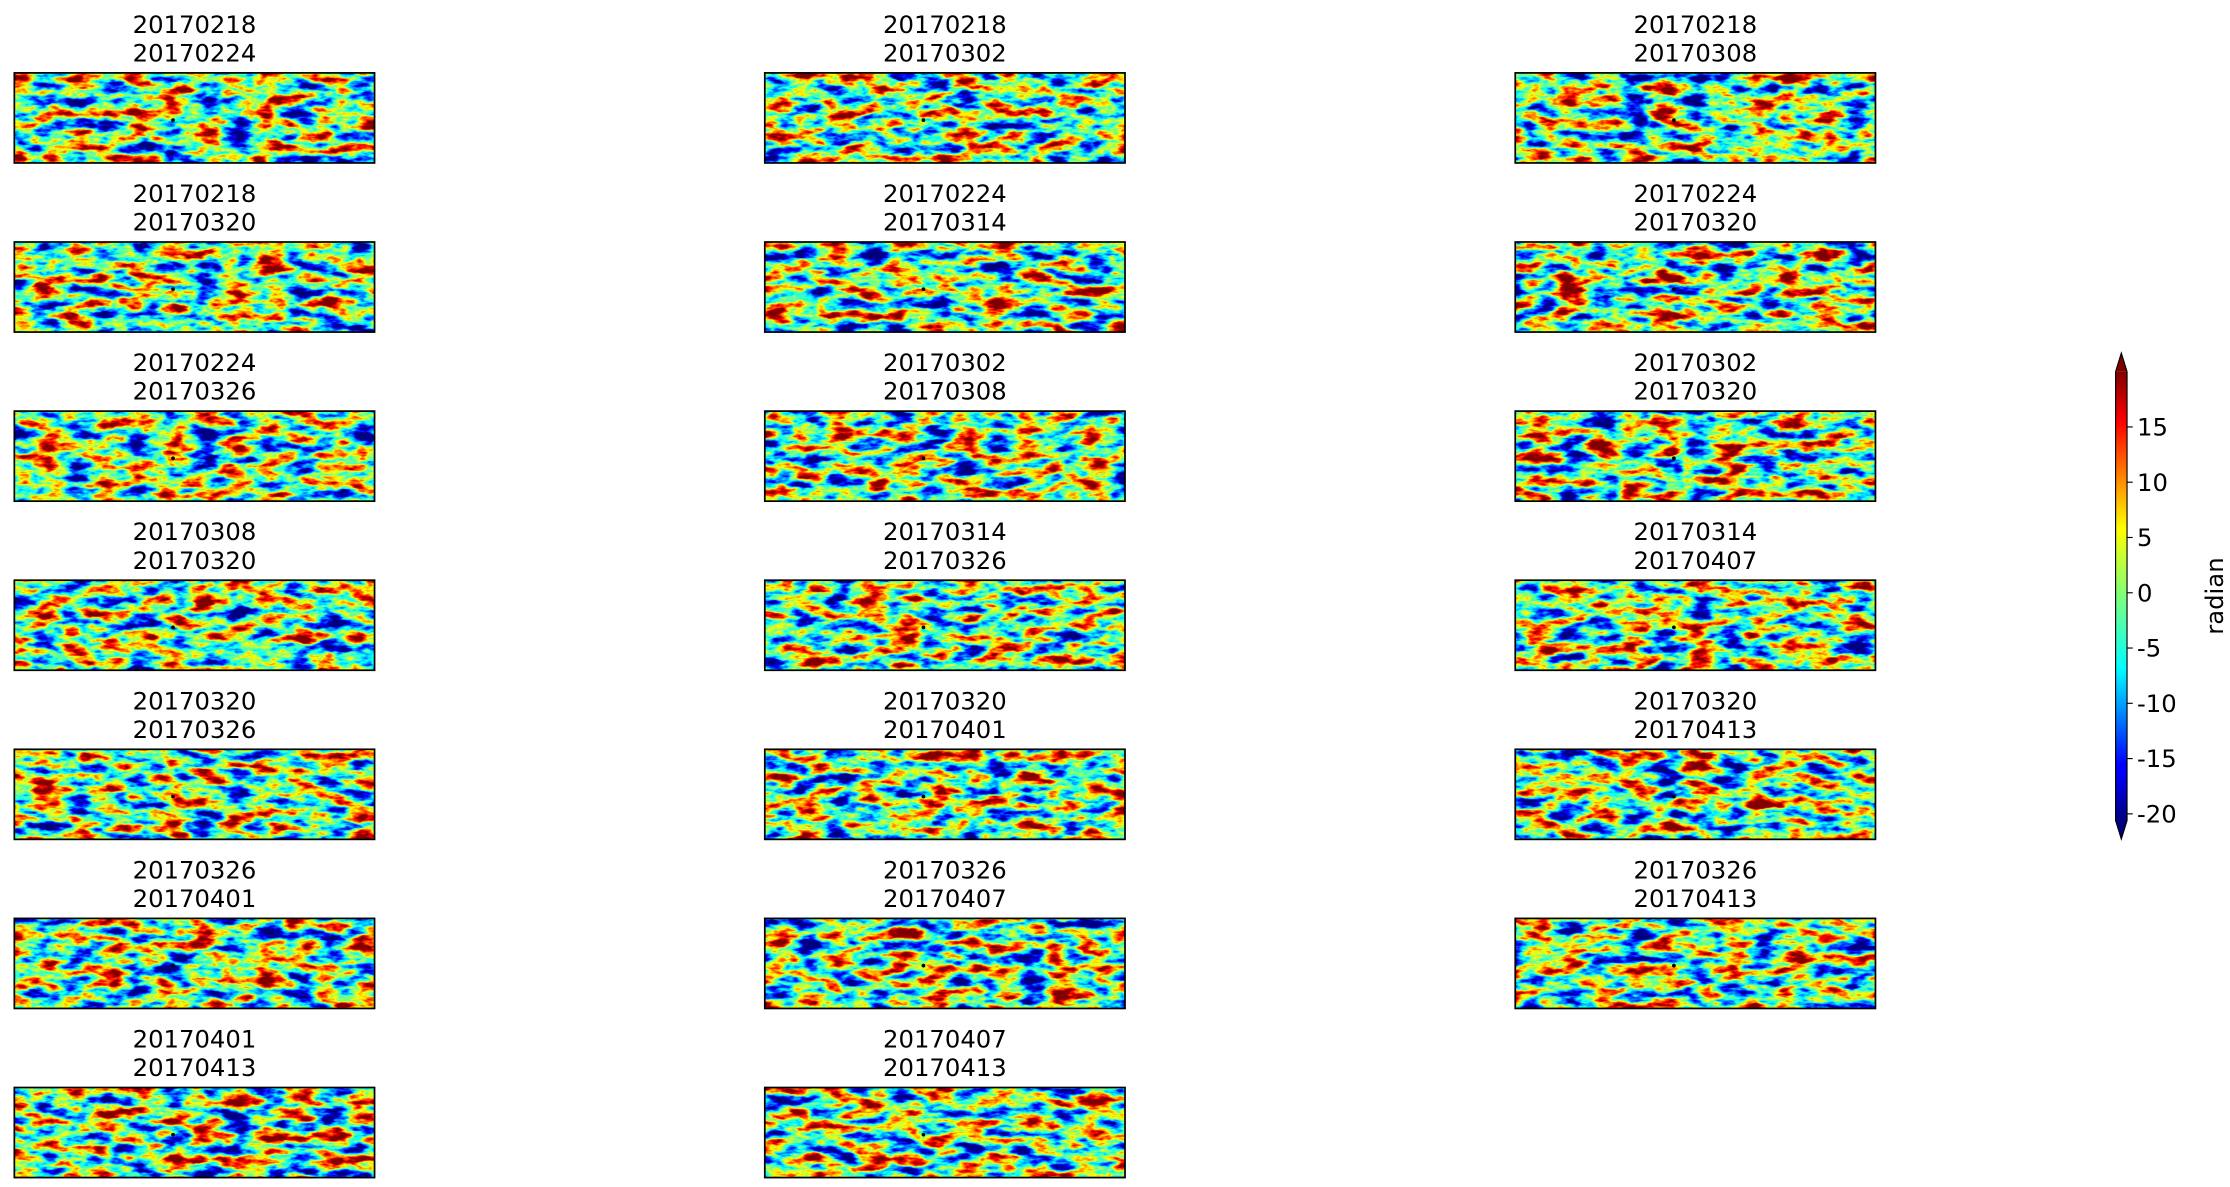 This screenshot has width=2230, height=1187. Describe the element at coordinates (2121, 830) in the screenshot. I see `colorbar-extend-min` at that location.